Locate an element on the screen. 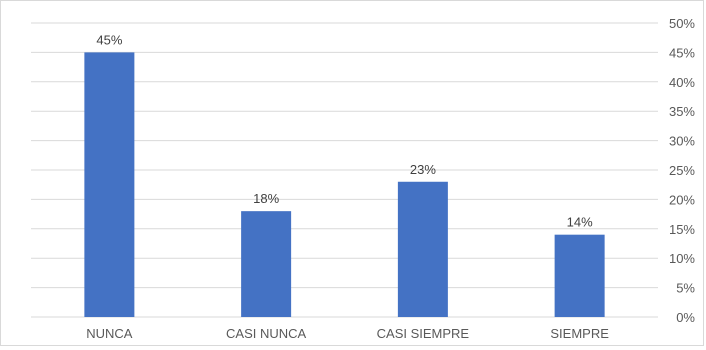 This screenshot has height=350, width=706. y-tick-label: 40% is located at coordinates (682, 82).